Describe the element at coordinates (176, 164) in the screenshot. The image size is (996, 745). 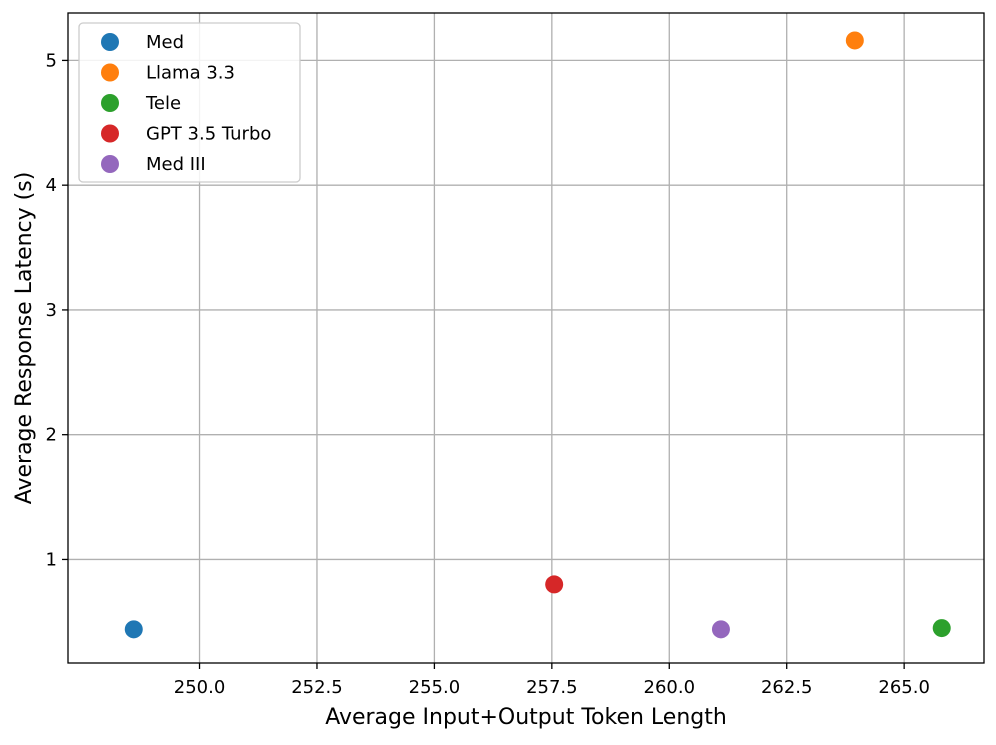
I see `legend-label: Med III` at that location.